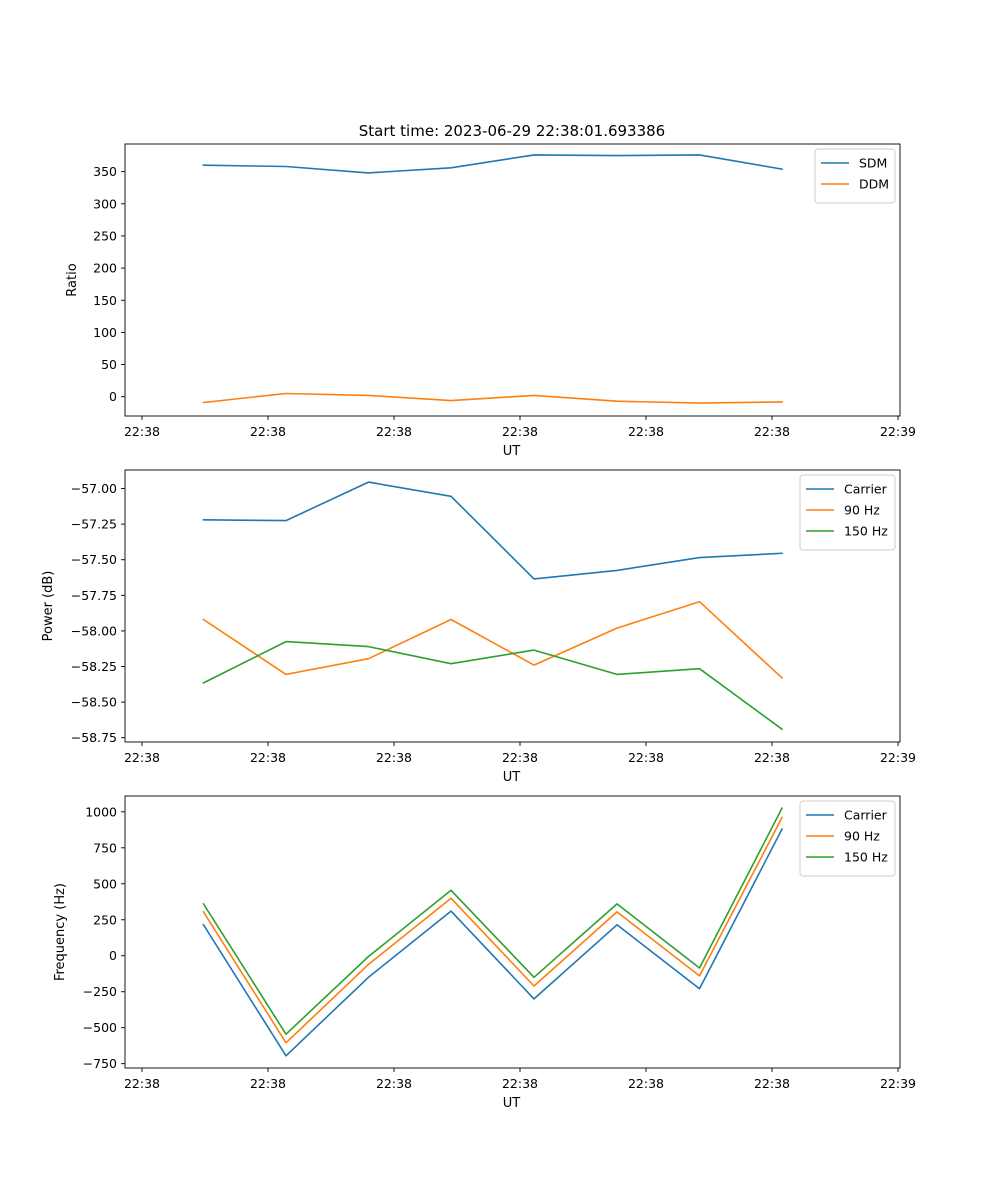 The image size is (1000, 1200). I want to click on y-tick-label: 500, so click(105, 883).